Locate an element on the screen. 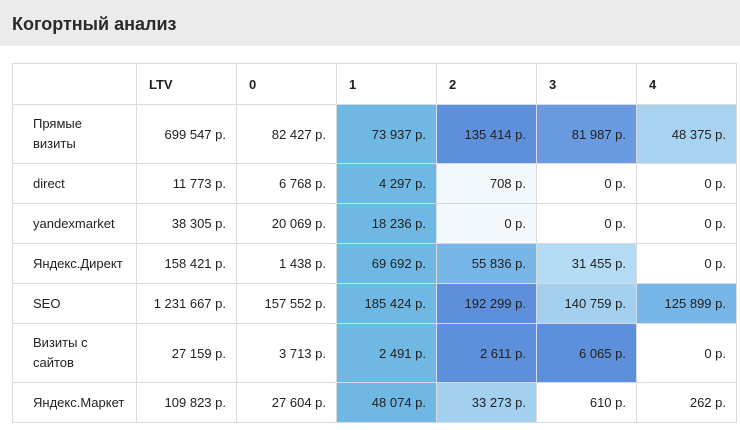 The height and width of the screenshot is (430, 740). header-period-1: 1 is located at coordinates (386, 84).